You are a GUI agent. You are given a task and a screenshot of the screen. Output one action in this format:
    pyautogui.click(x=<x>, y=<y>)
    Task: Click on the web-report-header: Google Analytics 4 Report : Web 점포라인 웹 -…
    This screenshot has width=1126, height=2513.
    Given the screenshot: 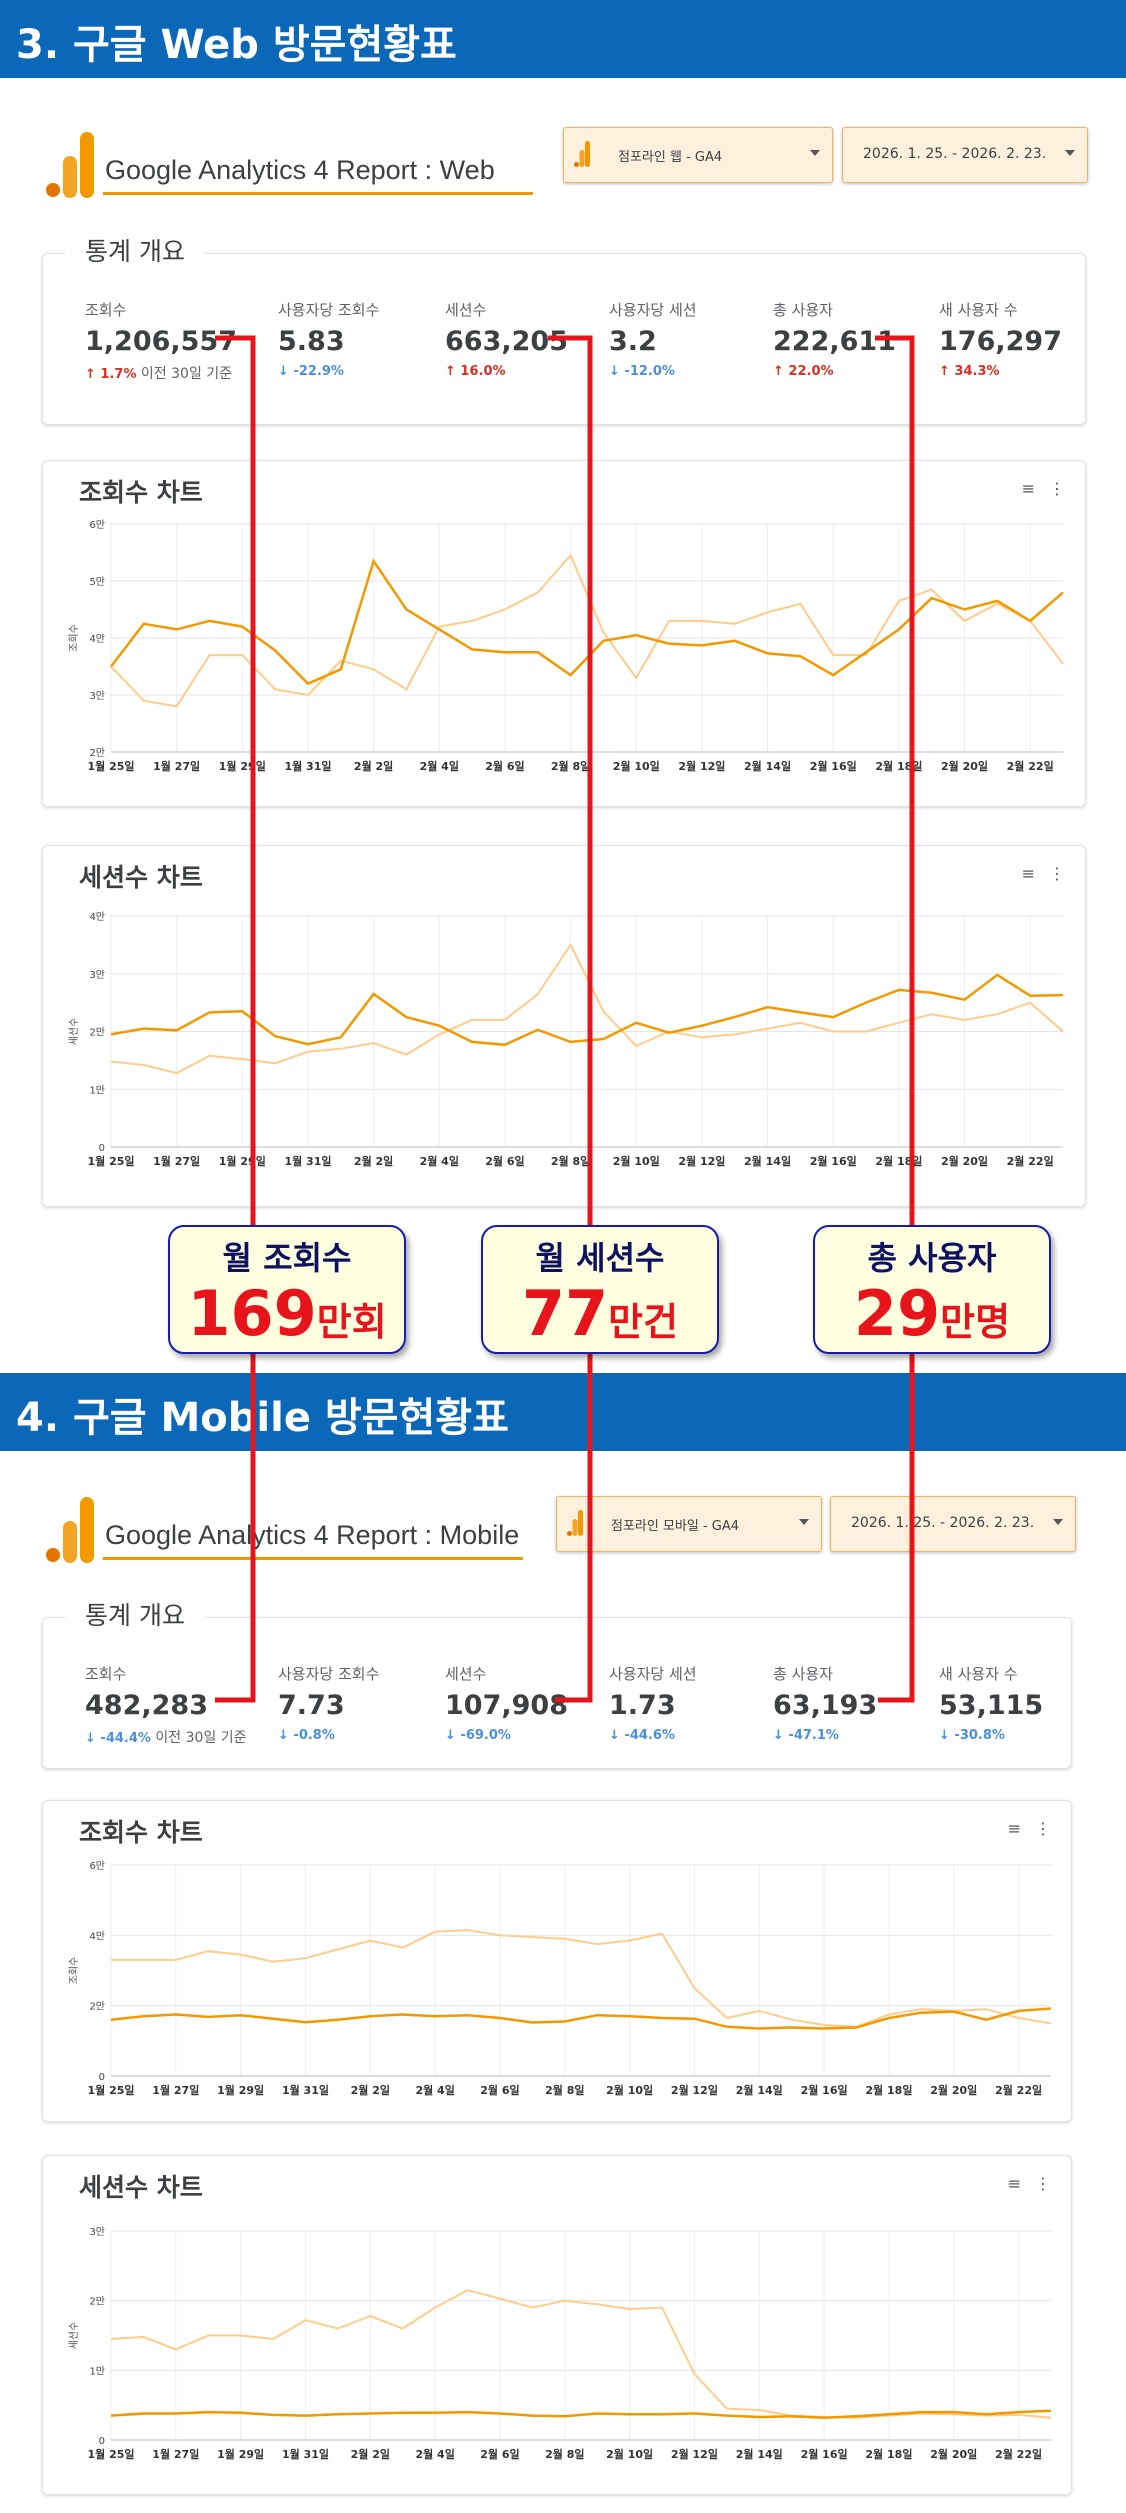 What is the action you would take?
    pyautogui.click(x=563, y=165)
    